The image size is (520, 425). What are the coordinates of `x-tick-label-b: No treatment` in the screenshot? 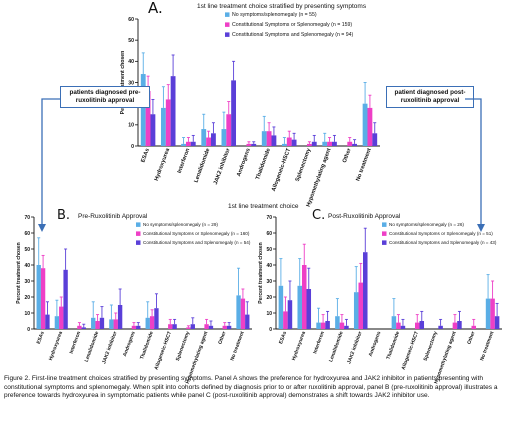 It's located at (238, 345).